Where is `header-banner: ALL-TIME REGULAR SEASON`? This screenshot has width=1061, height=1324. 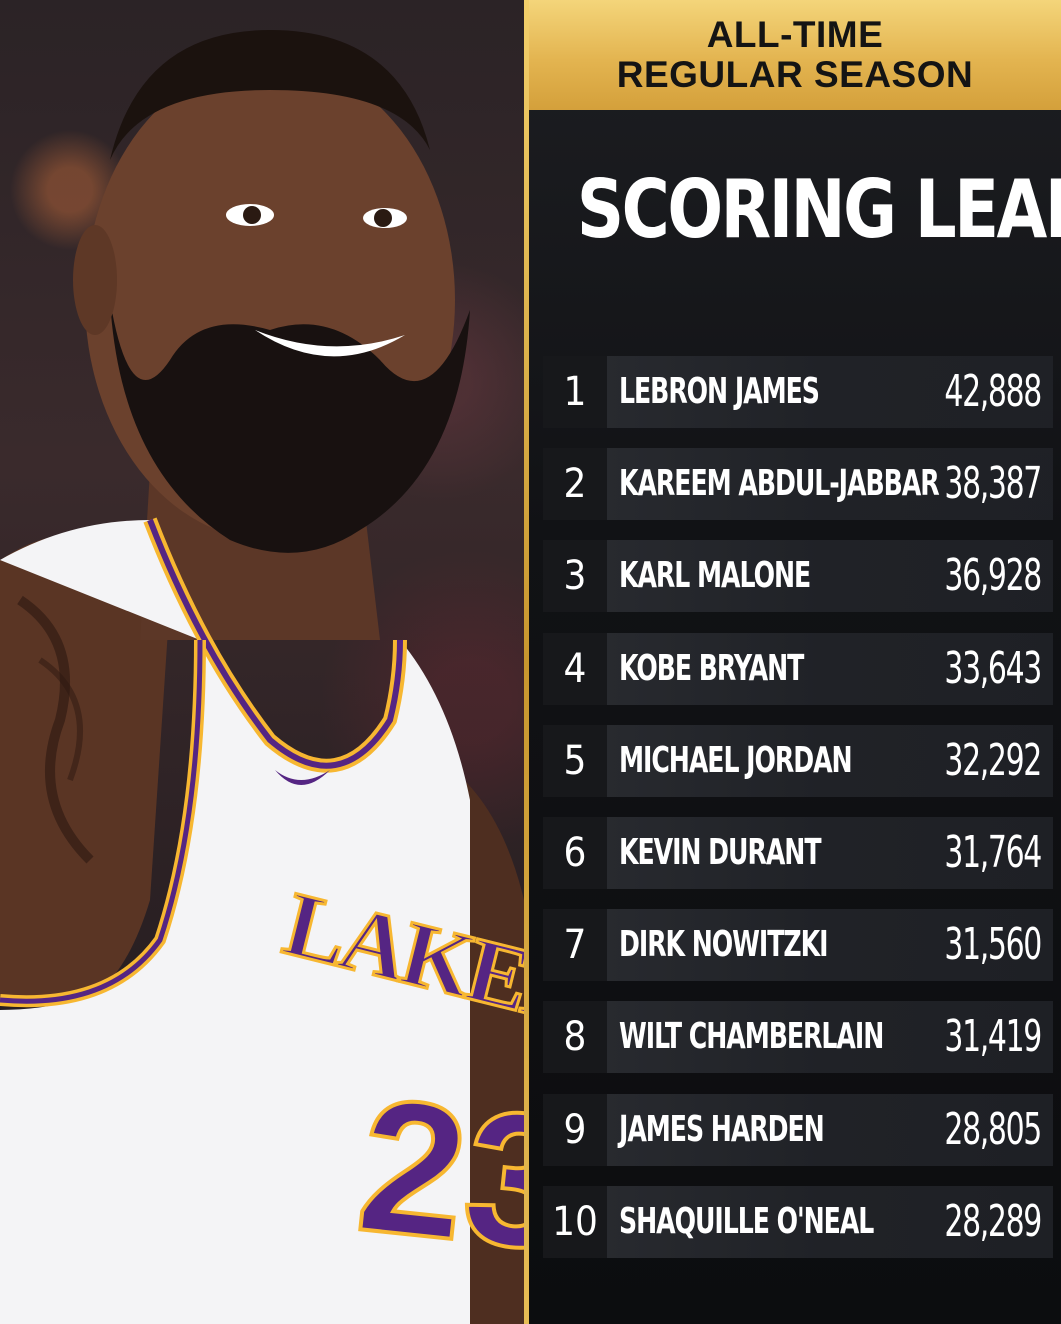 header-banner: ALL-TIME REGULAR SEASON is located at coordinates (795, 55).